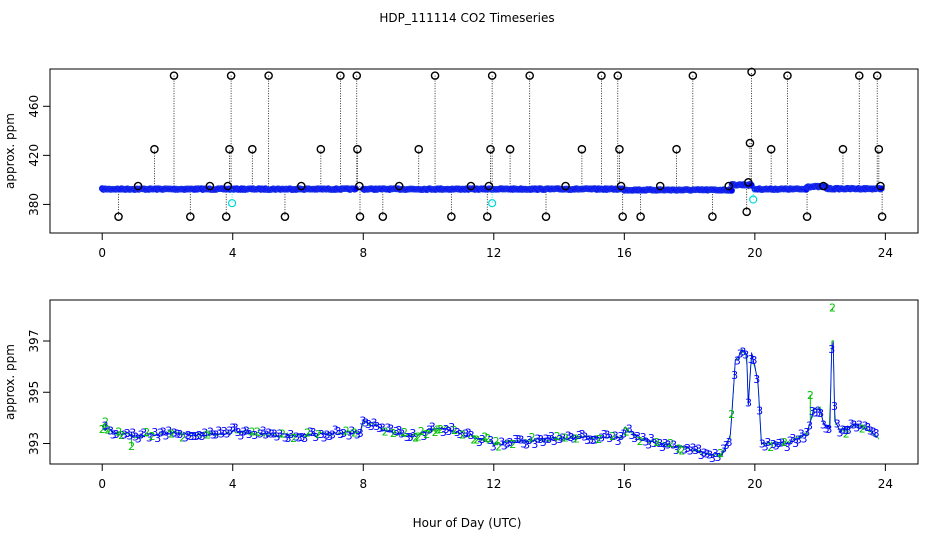 The image size is (936, 540). Describe the element at coordinates (393, 433) in the screenshot. I see `bottom-point-label-105: 2` at that location.